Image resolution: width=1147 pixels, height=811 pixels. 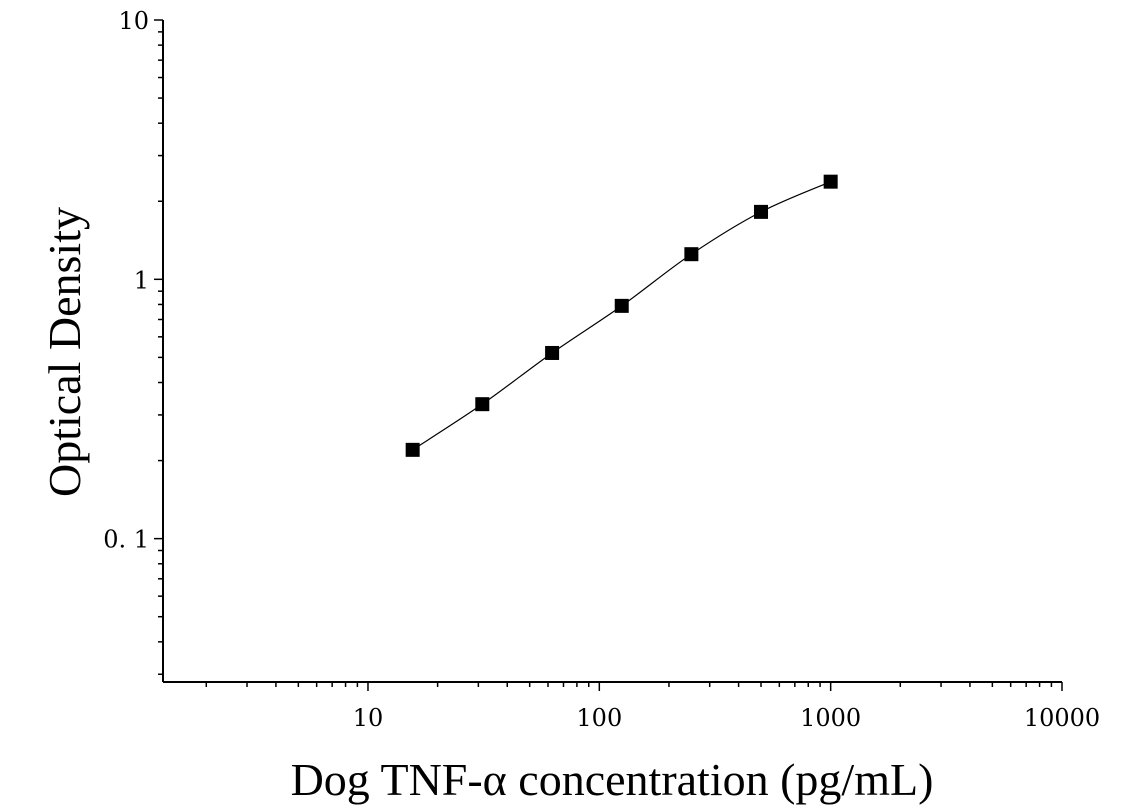 I want to click on y-tick-label: 0. 1, so click(x=126, y=540).